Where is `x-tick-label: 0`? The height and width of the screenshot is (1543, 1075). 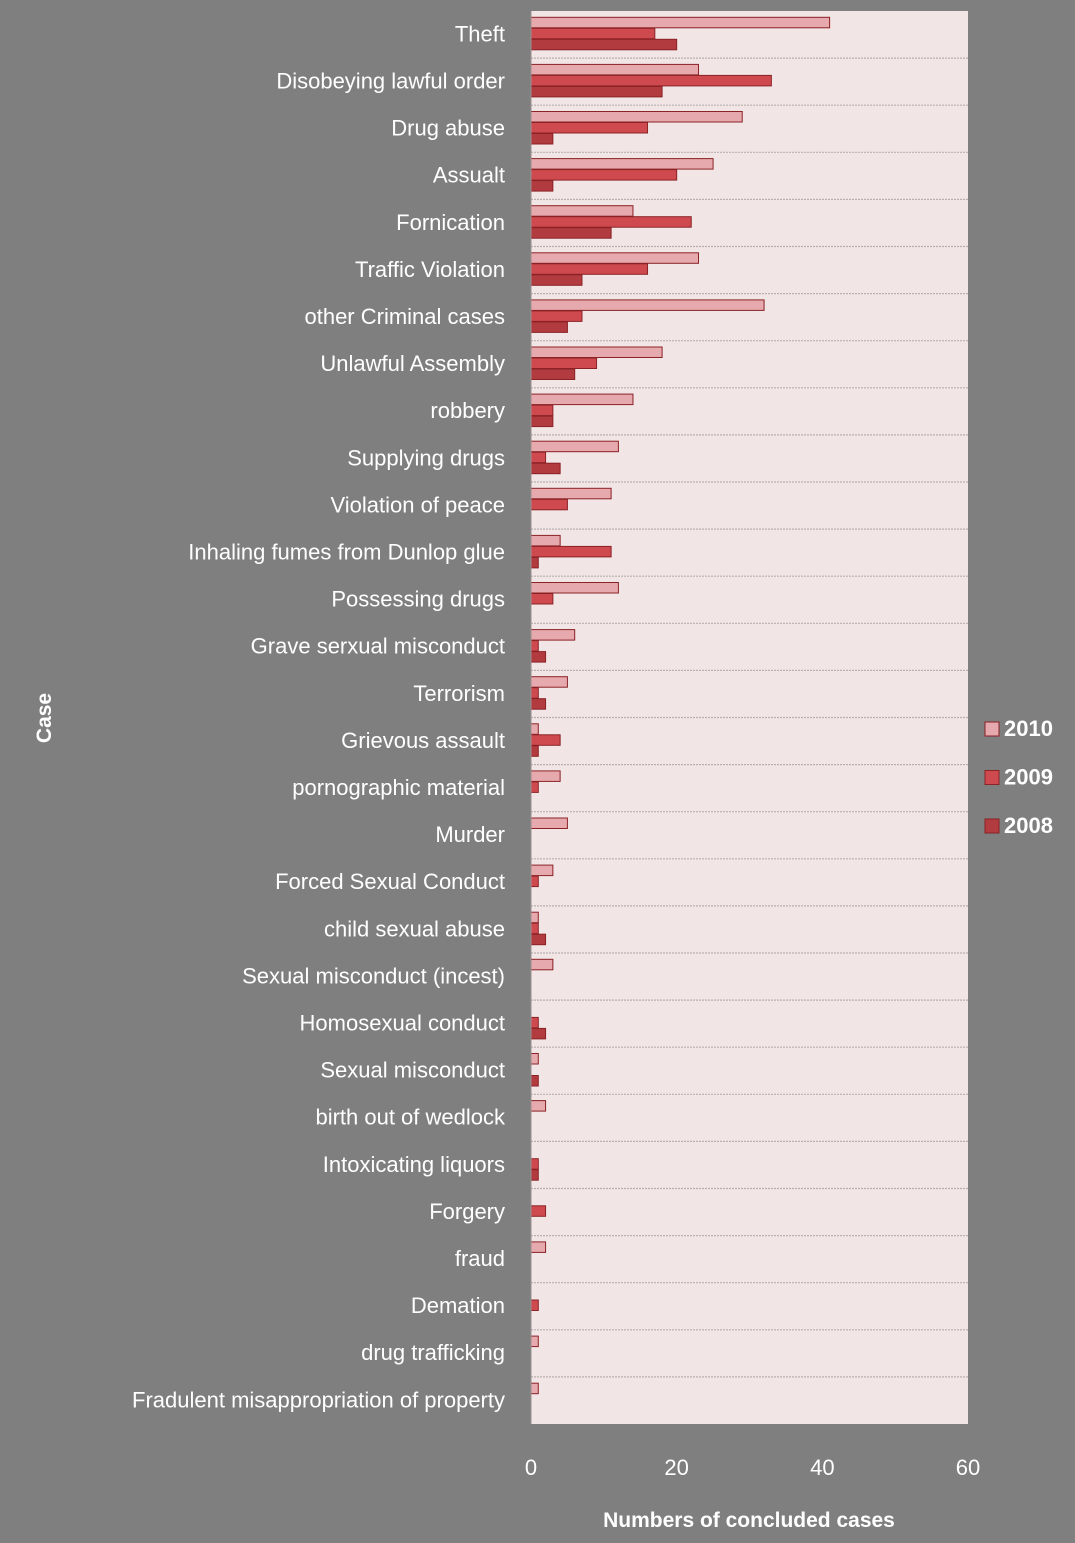
x-tick-label: 0 is located at coordinates (531, 1467).